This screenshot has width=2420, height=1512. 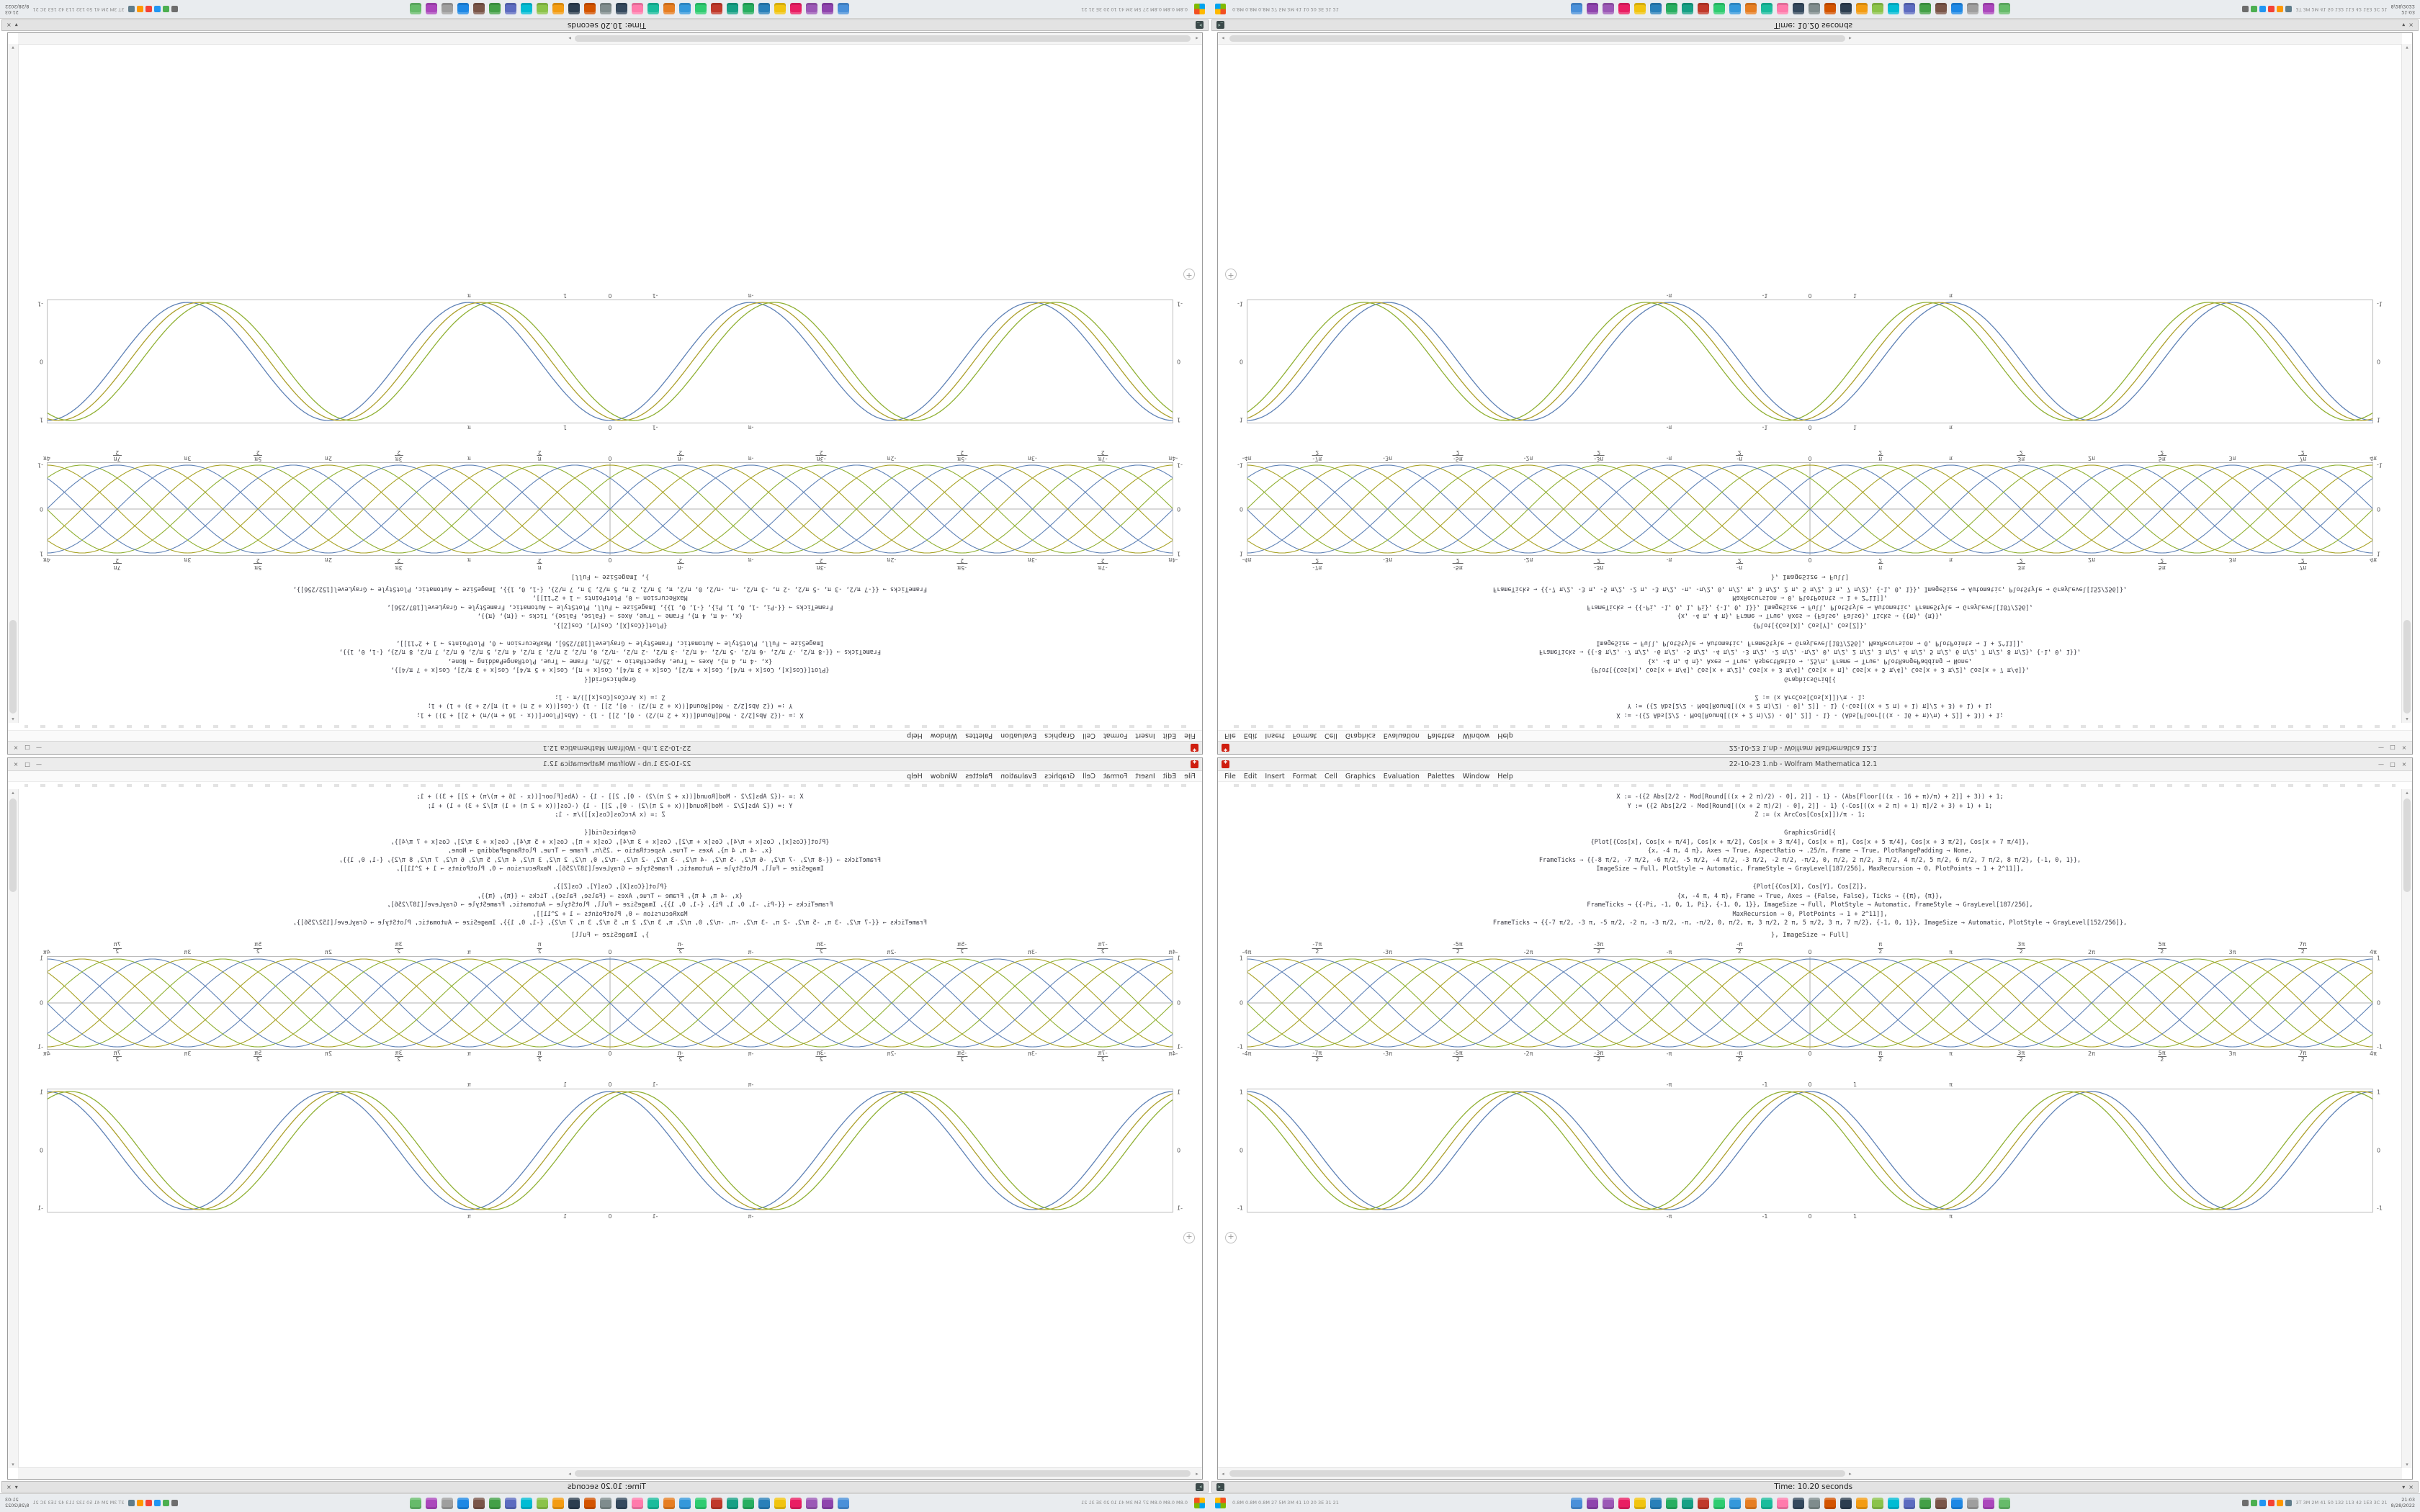 What do you see at coordinates (2406, 1128) in the screenshot?
I see `vertical-scrollbar: ▴ ▾` at bounding box center [2406, 1128].